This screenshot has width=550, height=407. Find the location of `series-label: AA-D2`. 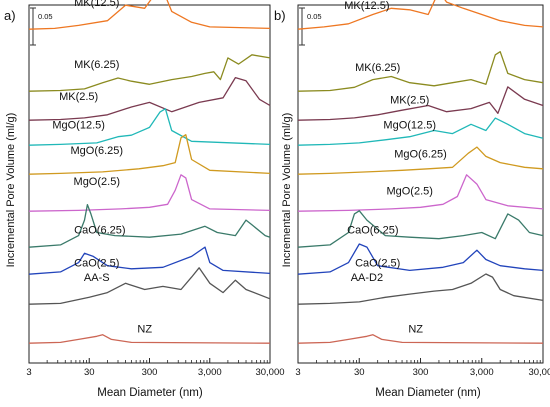

series-label: AA-D2 is located at coordinates (367, 278).